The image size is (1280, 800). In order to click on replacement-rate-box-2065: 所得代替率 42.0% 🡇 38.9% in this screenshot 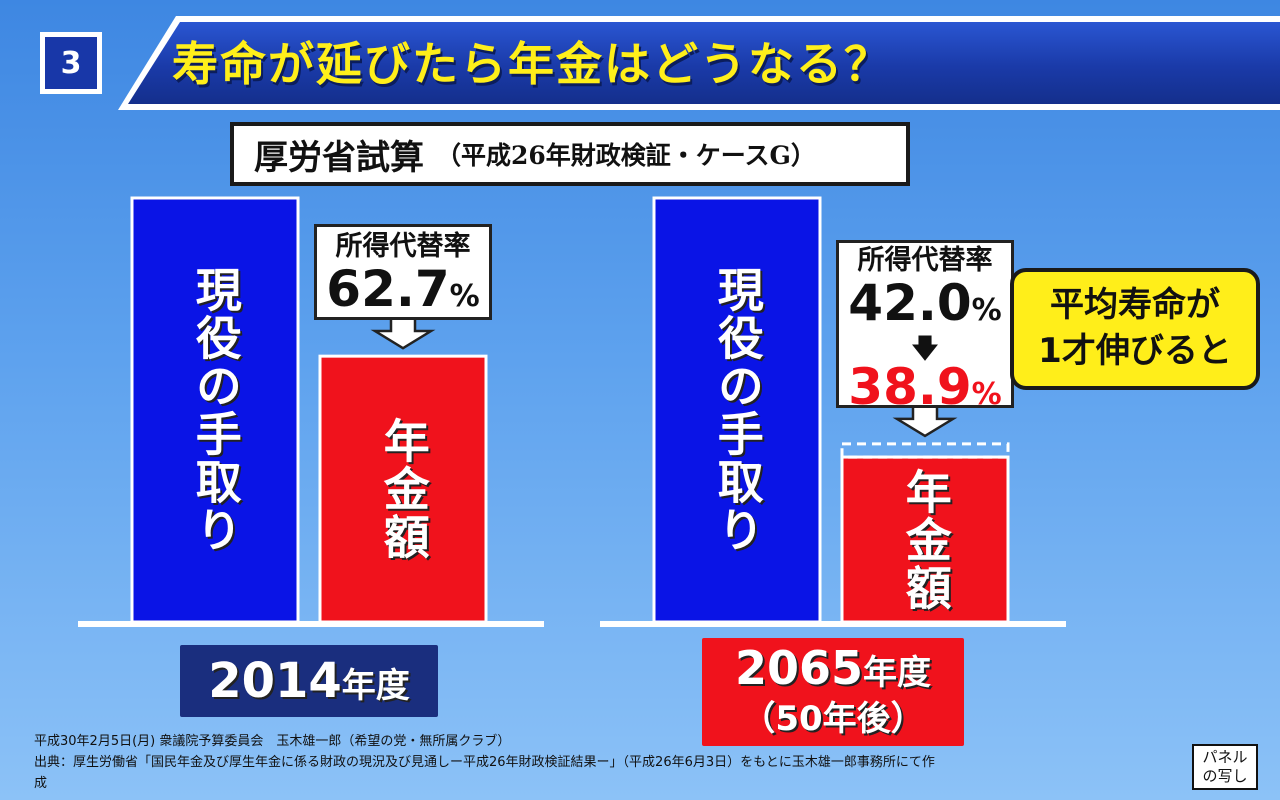, I will do `click(925, 326)`.